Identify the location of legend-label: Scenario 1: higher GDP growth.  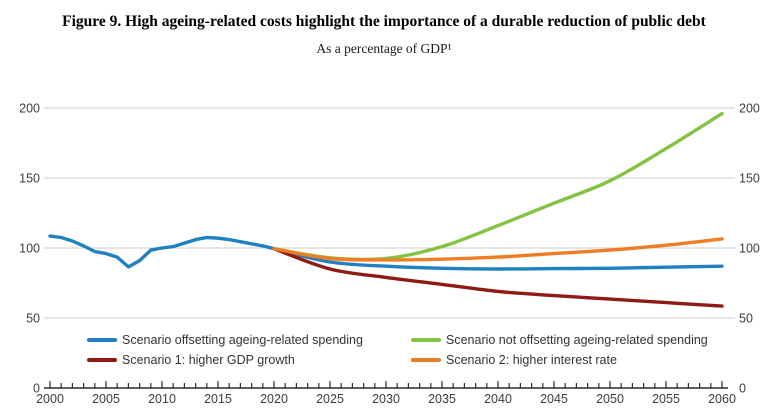
(208, 360).